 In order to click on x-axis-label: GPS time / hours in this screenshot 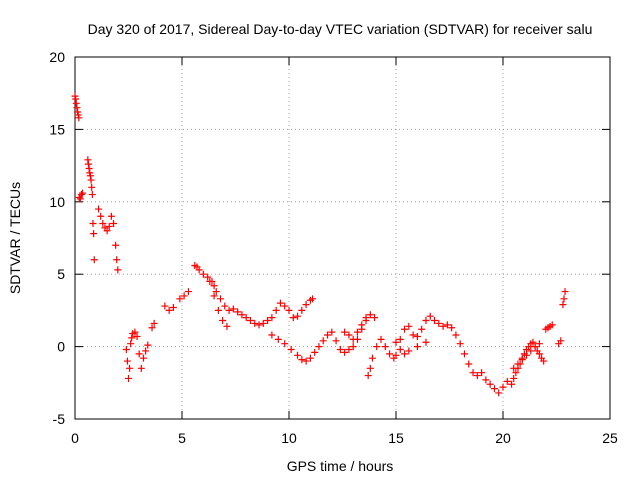, I will do `click(340, 466)`.